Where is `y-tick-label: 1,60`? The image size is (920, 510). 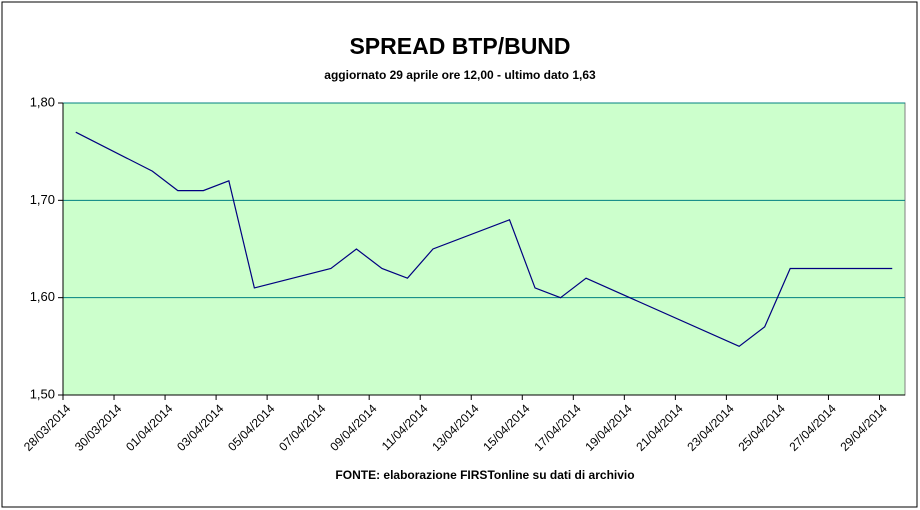 y-tick-label: 1,60 is located at coordinates (42, 296).